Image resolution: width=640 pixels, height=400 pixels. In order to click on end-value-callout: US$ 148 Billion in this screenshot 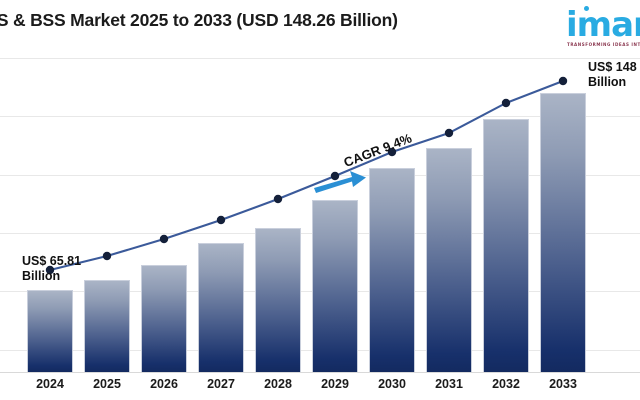, I will do `click(612, 75)`.